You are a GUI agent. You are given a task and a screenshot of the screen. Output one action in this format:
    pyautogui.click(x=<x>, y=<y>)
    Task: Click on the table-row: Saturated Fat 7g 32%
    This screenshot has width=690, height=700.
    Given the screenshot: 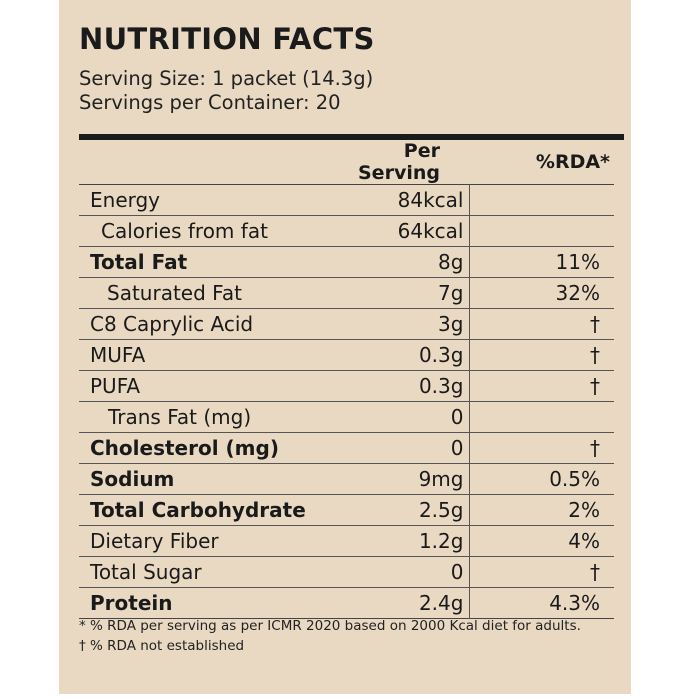 What is the action you would take?
    pyautogui.click(x=346, y=293)
    